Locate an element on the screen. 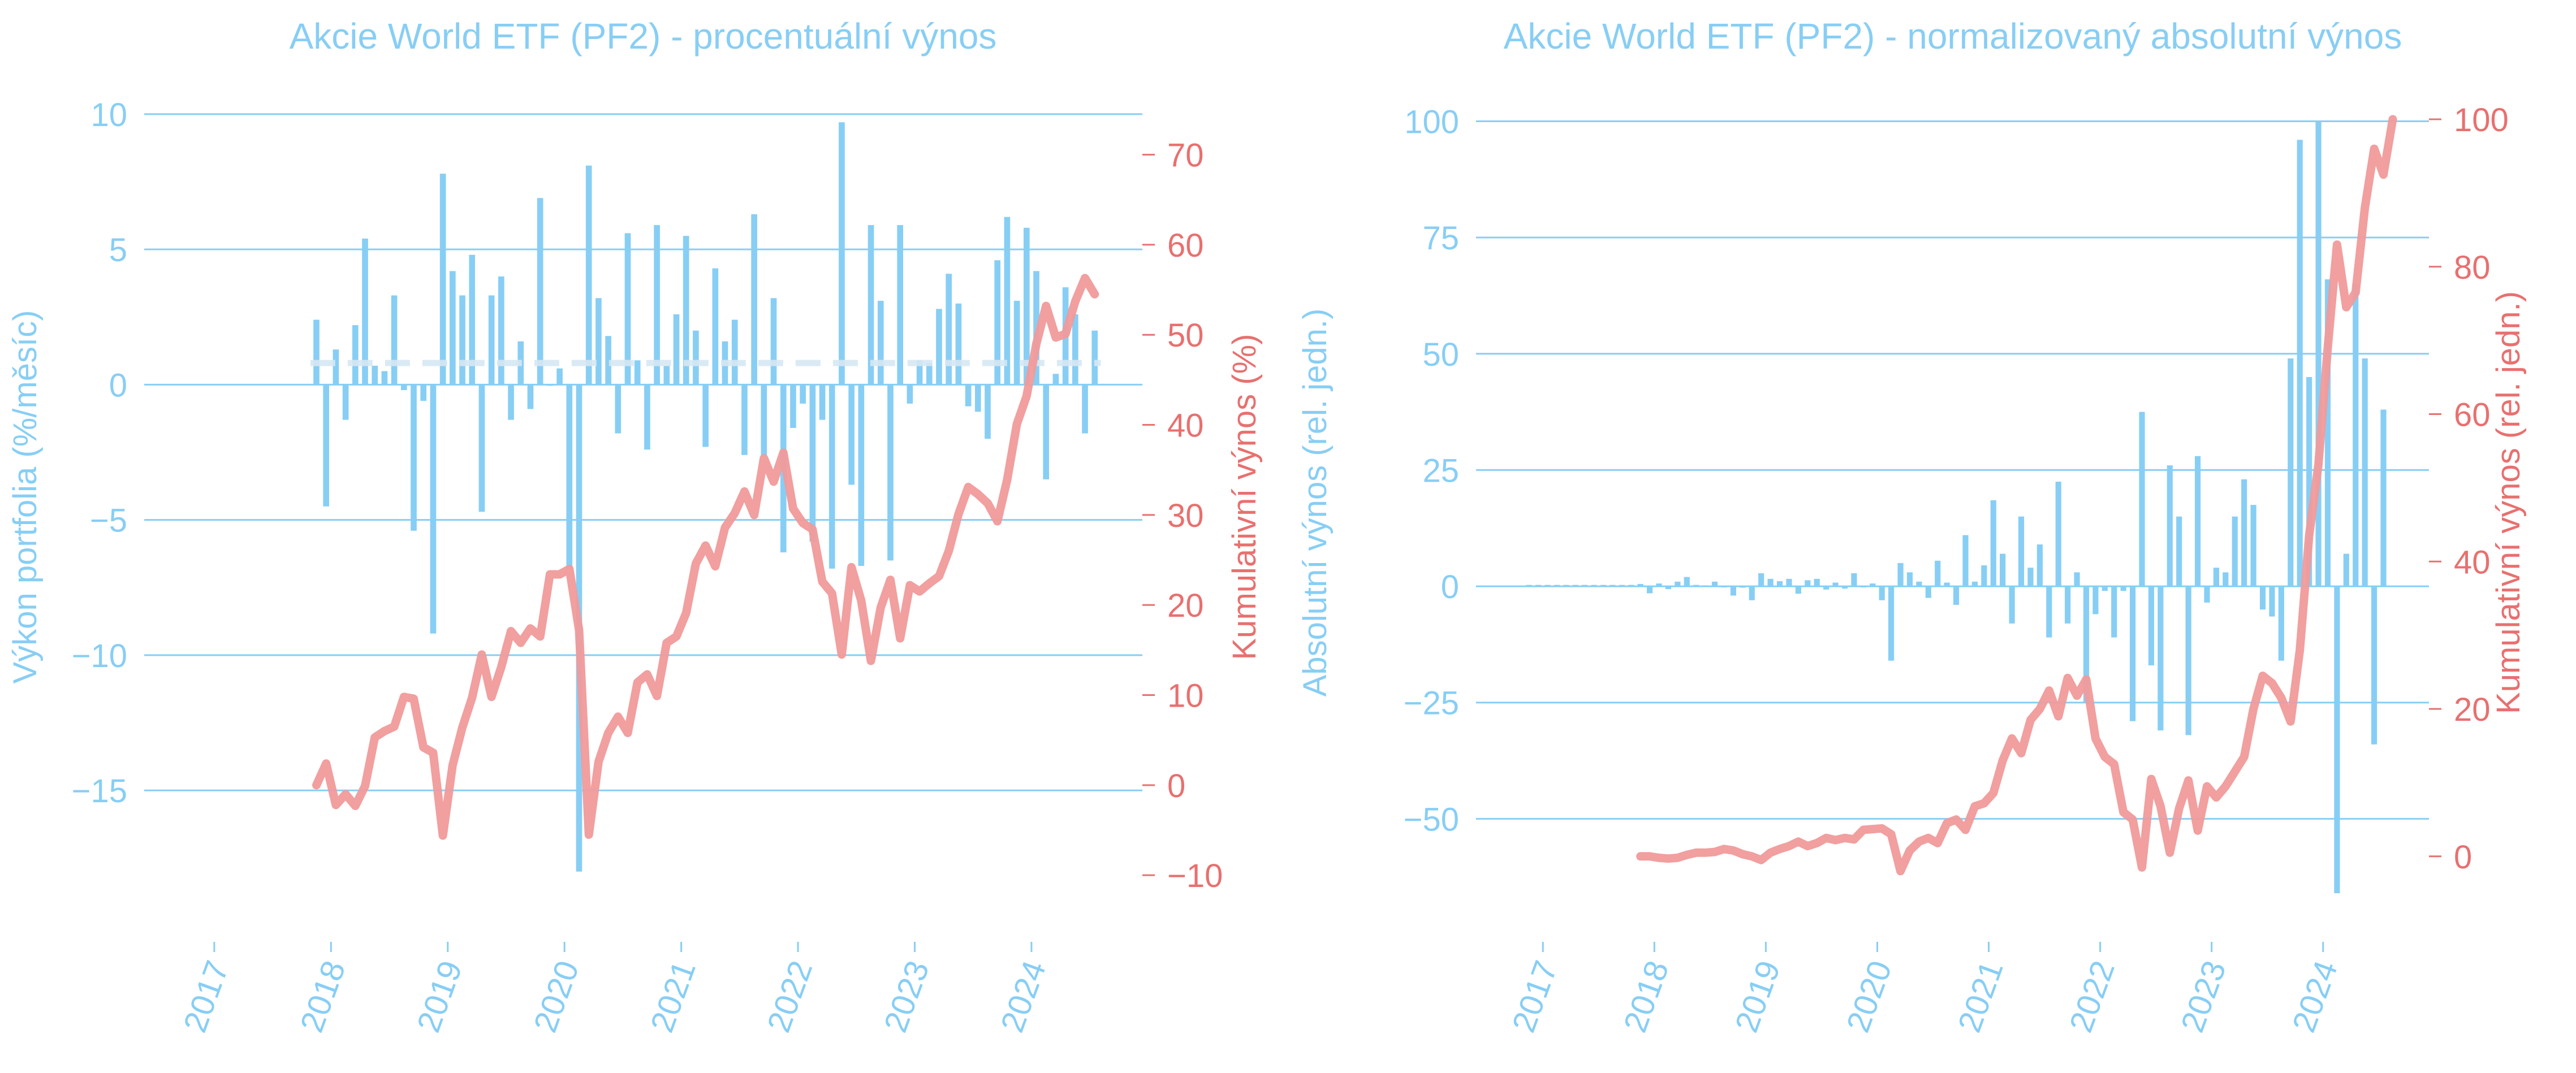 This screenshot has width=2576, height=1073. y2-tick-label: 20 is located at coordinates (1185, 605).